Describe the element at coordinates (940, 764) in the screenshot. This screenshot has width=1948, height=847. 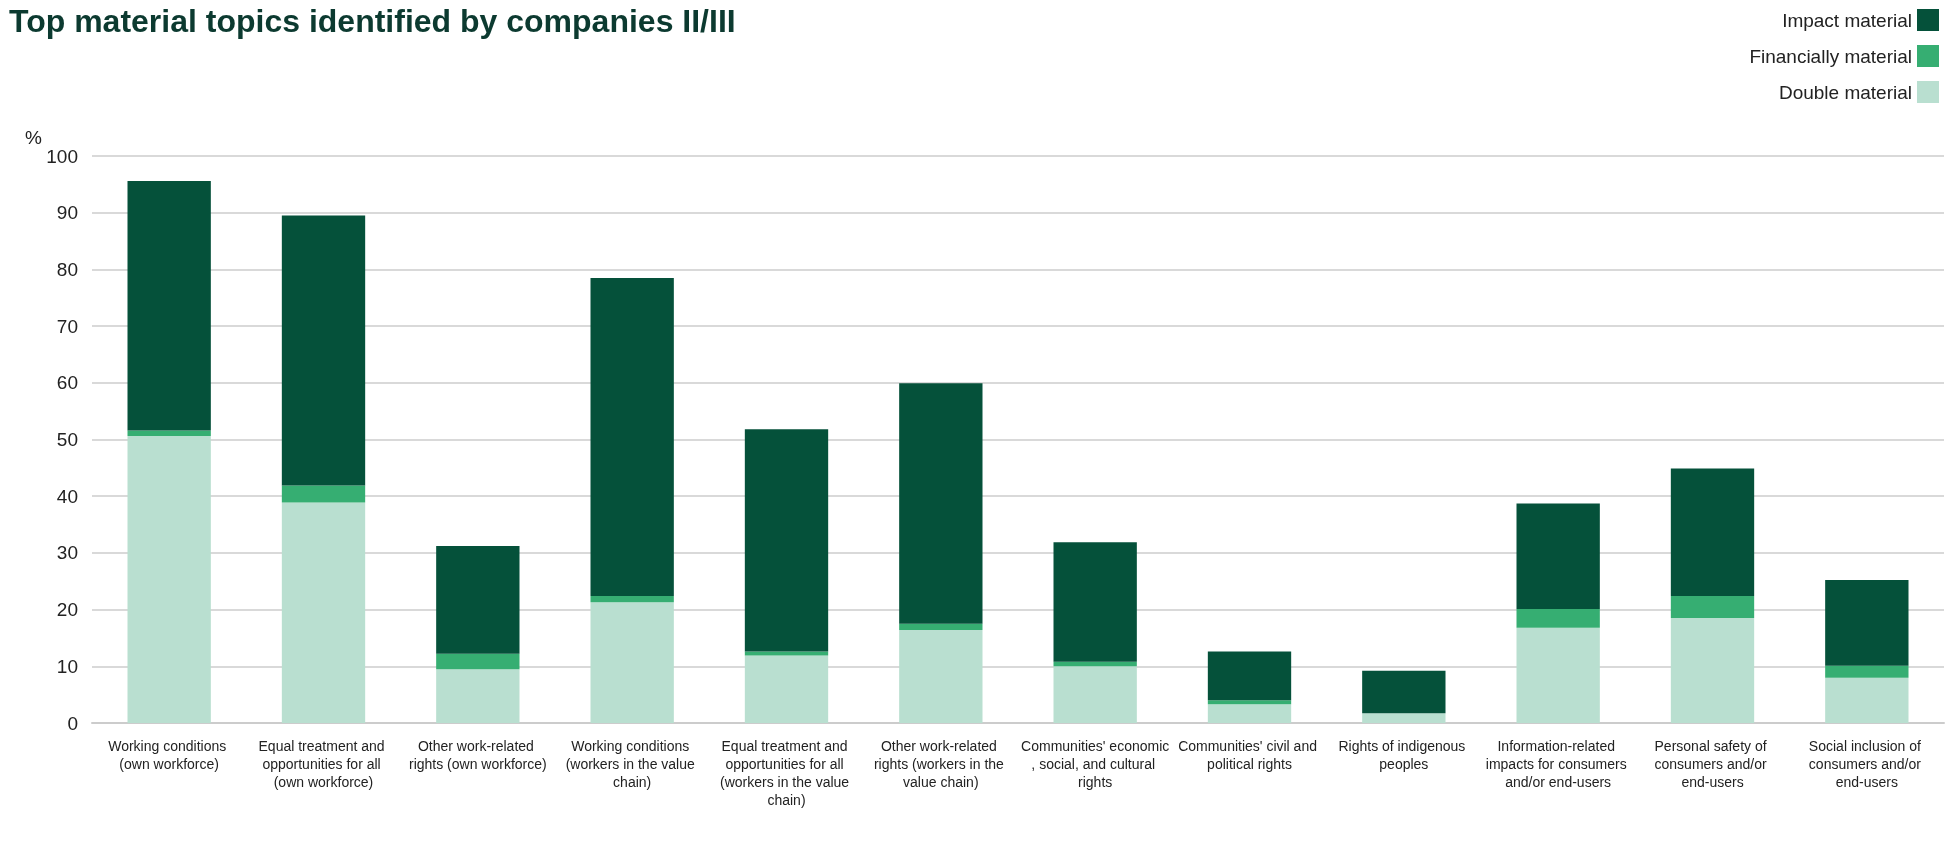
I see `x-tick-label: Other work-related rights (workers in the value chain)` at that location.